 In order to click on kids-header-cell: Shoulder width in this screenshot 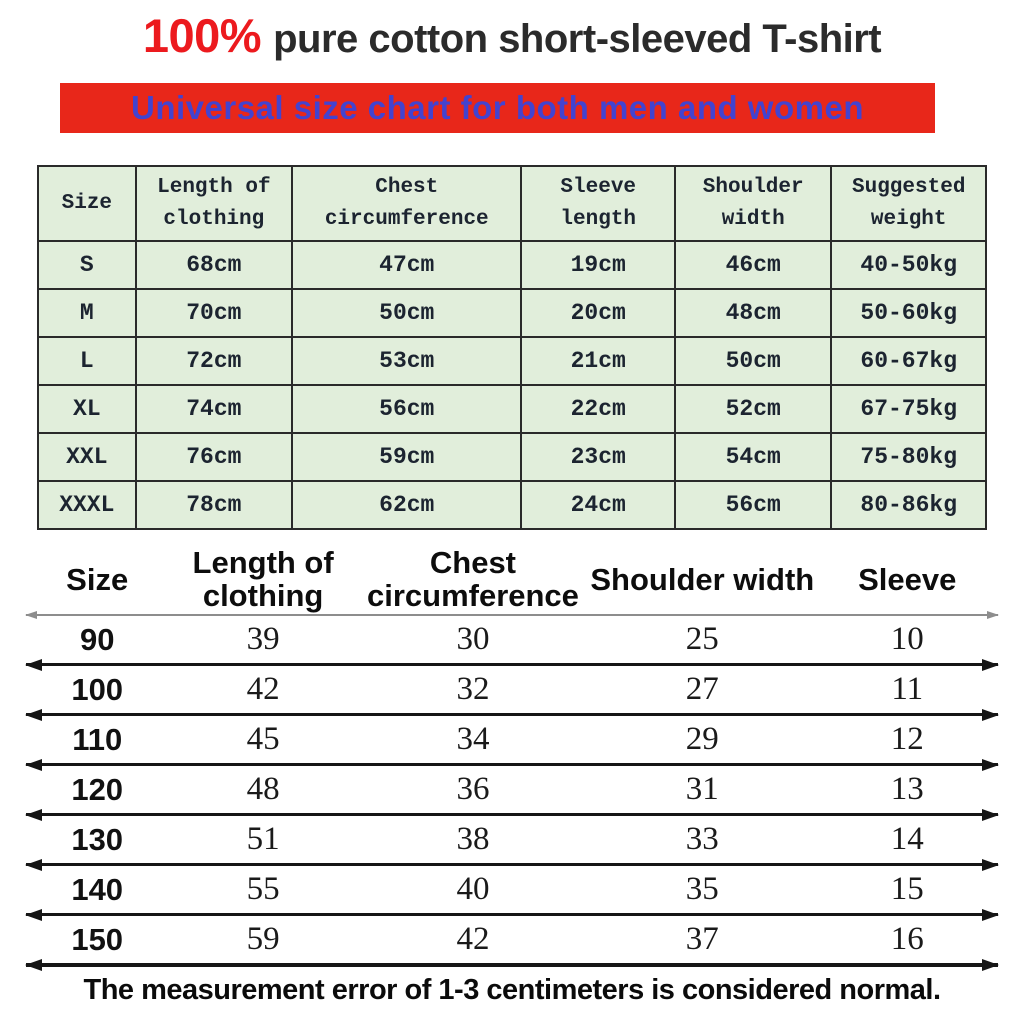, I will do `click(702, 579)`.